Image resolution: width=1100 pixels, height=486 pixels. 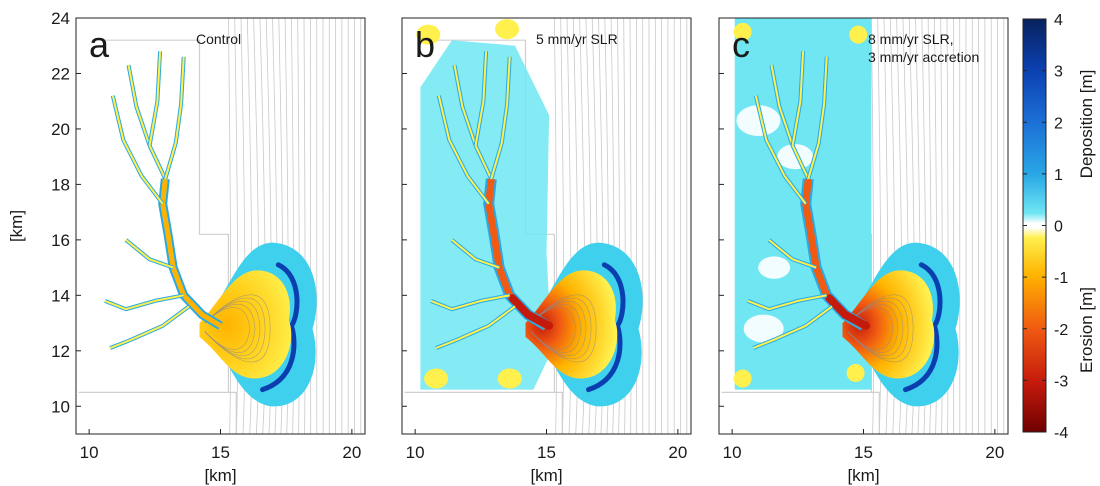 What do you see at coordinates (60, 295) in the screenshot?
I see `y-tick-label: 14` at bounding box center [60, 295].